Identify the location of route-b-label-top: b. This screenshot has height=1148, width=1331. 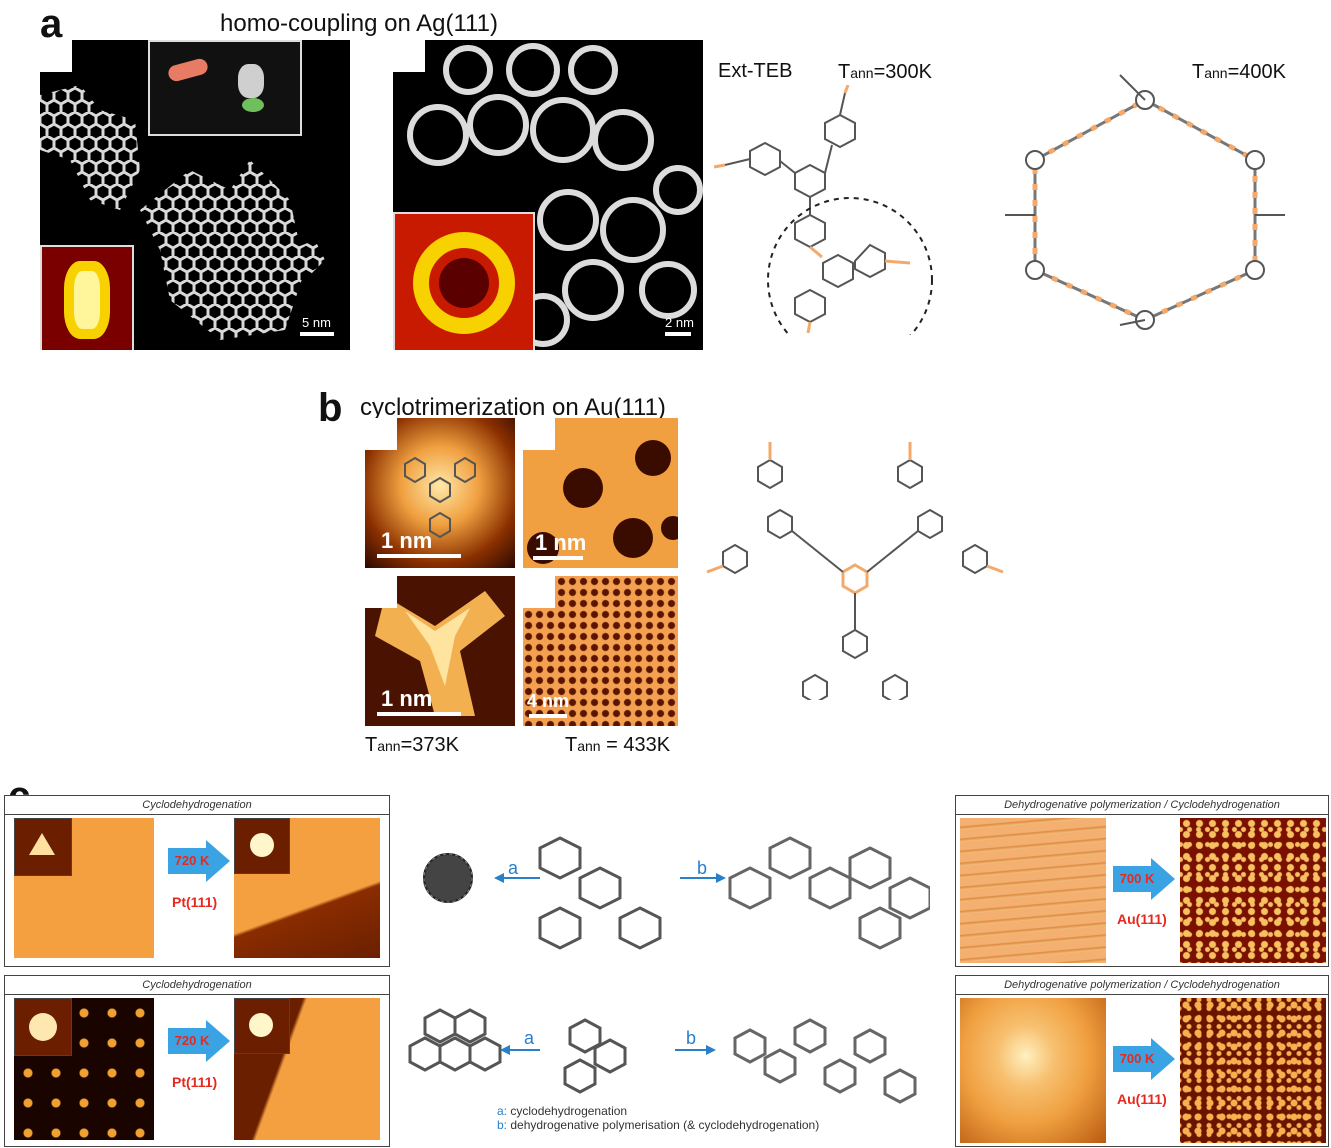
(702, 868).